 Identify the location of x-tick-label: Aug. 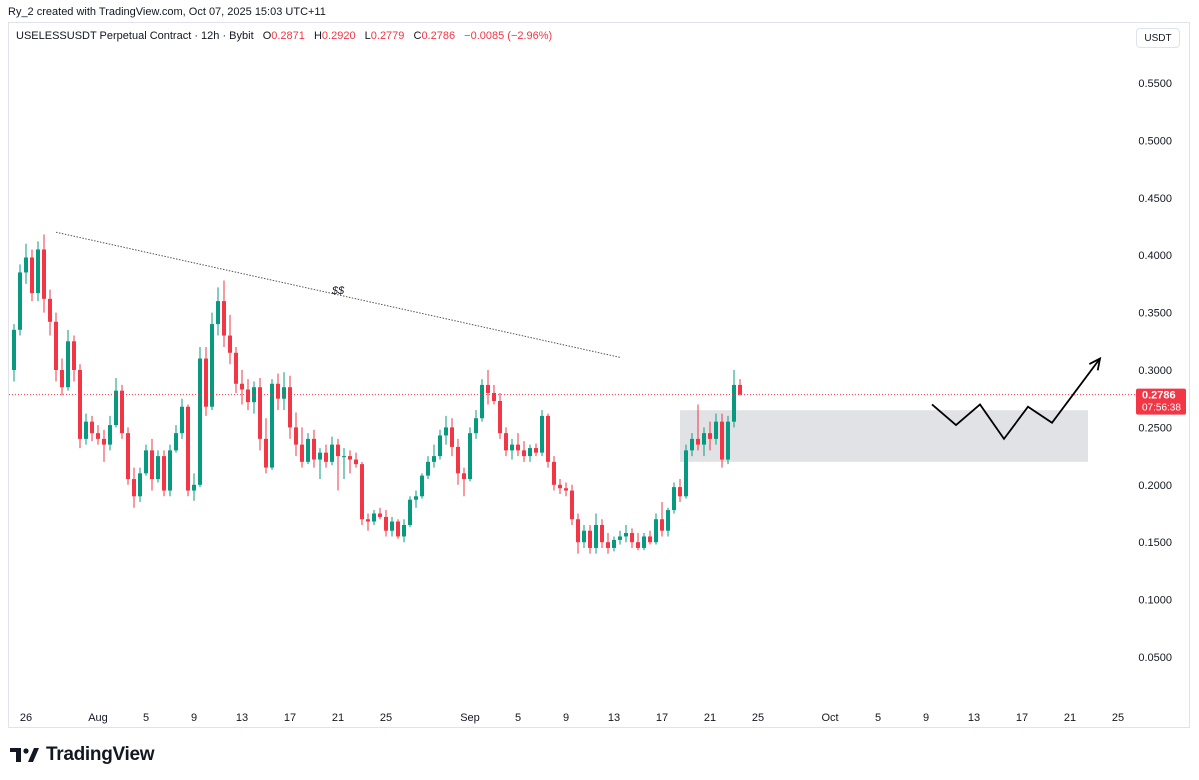
(98, 718).